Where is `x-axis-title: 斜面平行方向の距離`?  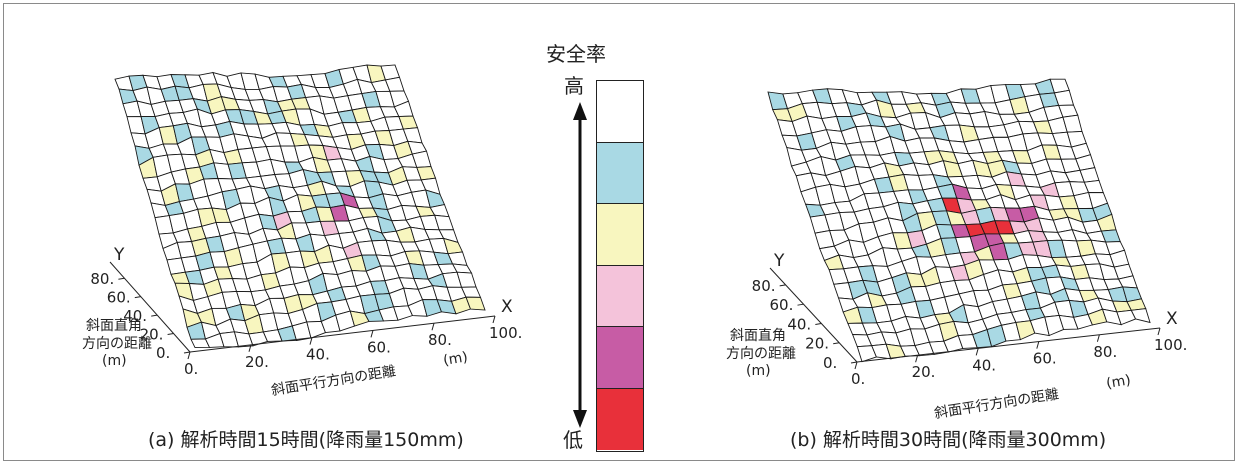
x-axis-title: 斜面平行方向の距離 is located at coordinates (996, 403).